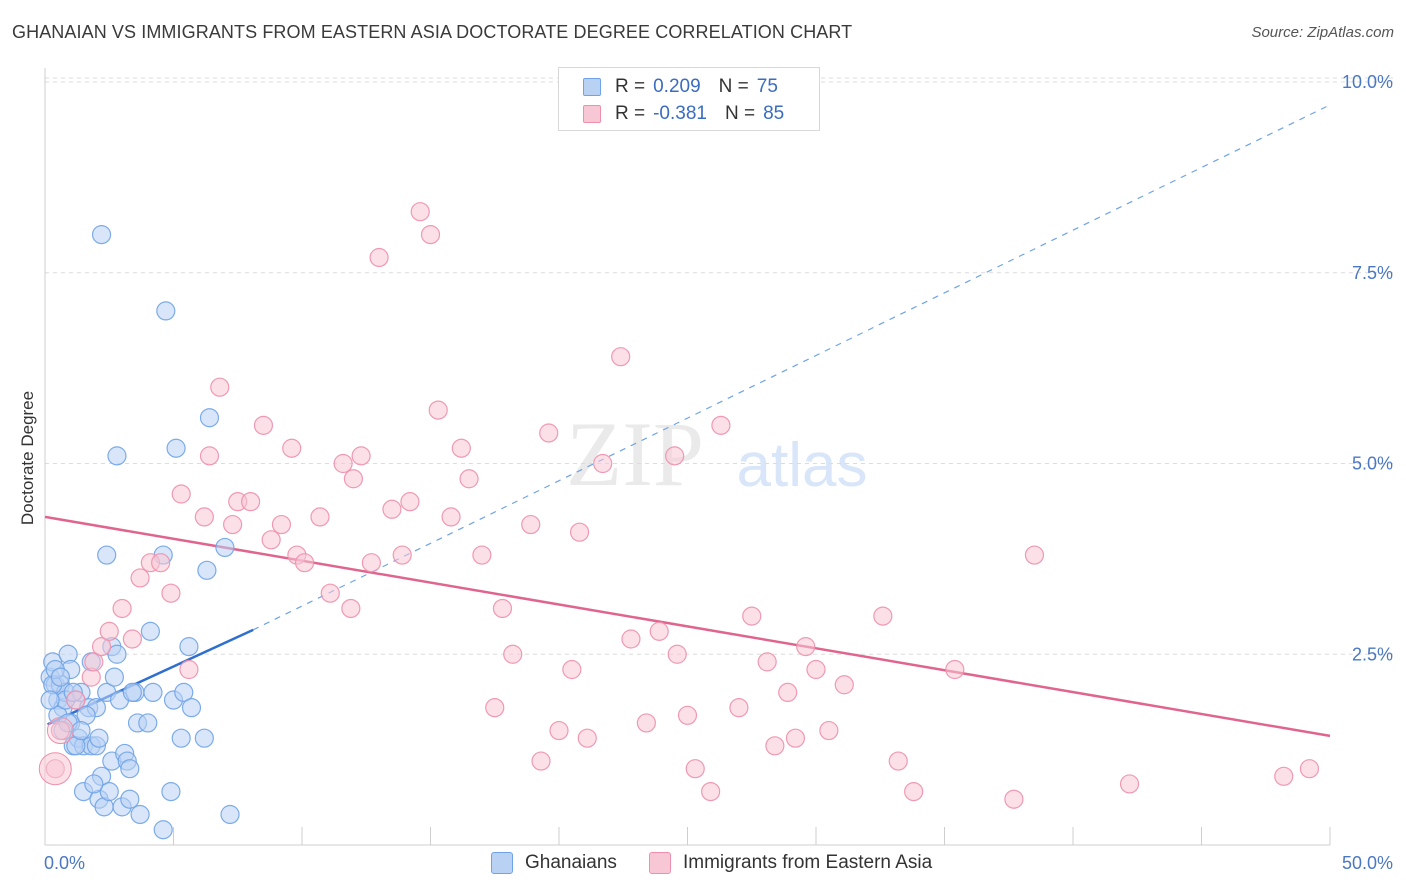  What do you see at coordinates (680, 113) in the screenshot?
I see `legend-r-value-eastern-asia: -0.381` at bounding box center [680, 113].